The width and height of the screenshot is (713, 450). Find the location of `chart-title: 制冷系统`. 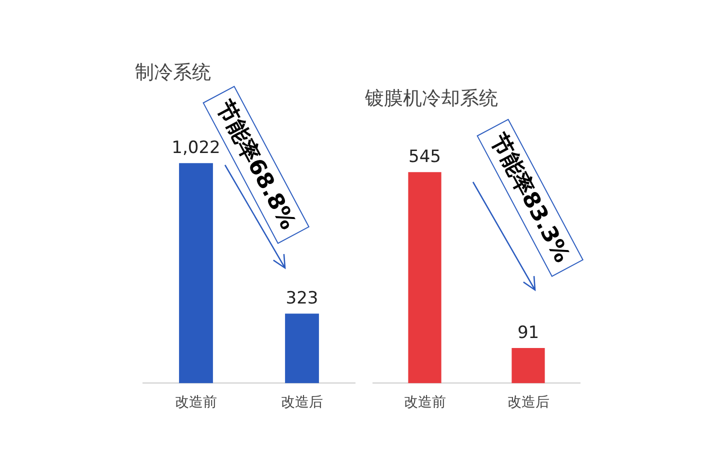

chart-title: 制冷系统 is located at coordinates (173, 72).